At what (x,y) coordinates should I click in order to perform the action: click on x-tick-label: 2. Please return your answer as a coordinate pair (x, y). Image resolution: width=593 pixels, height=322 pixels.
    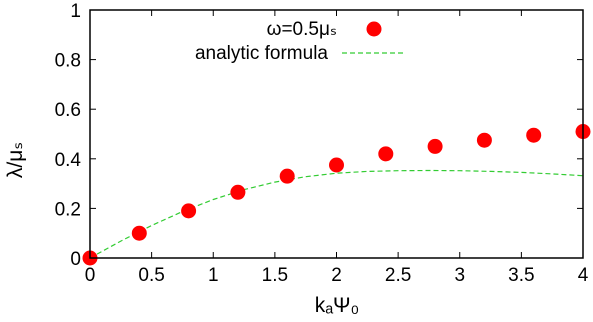
    Looking at the image, I should click on (336, 275).